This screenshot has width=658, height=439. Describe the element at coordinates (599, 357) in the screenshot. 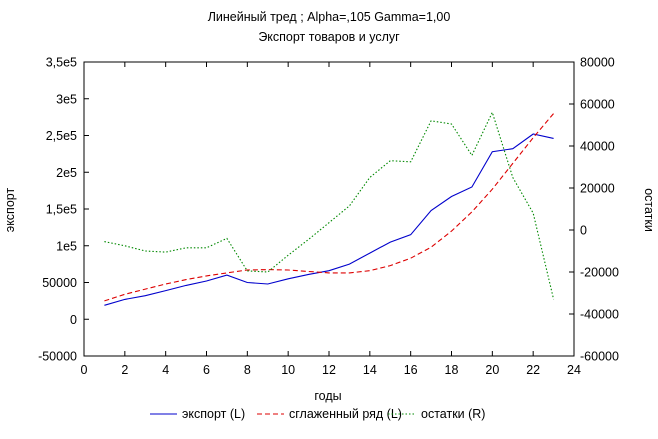

I see `y-right-tick-label: -60000` at that location.